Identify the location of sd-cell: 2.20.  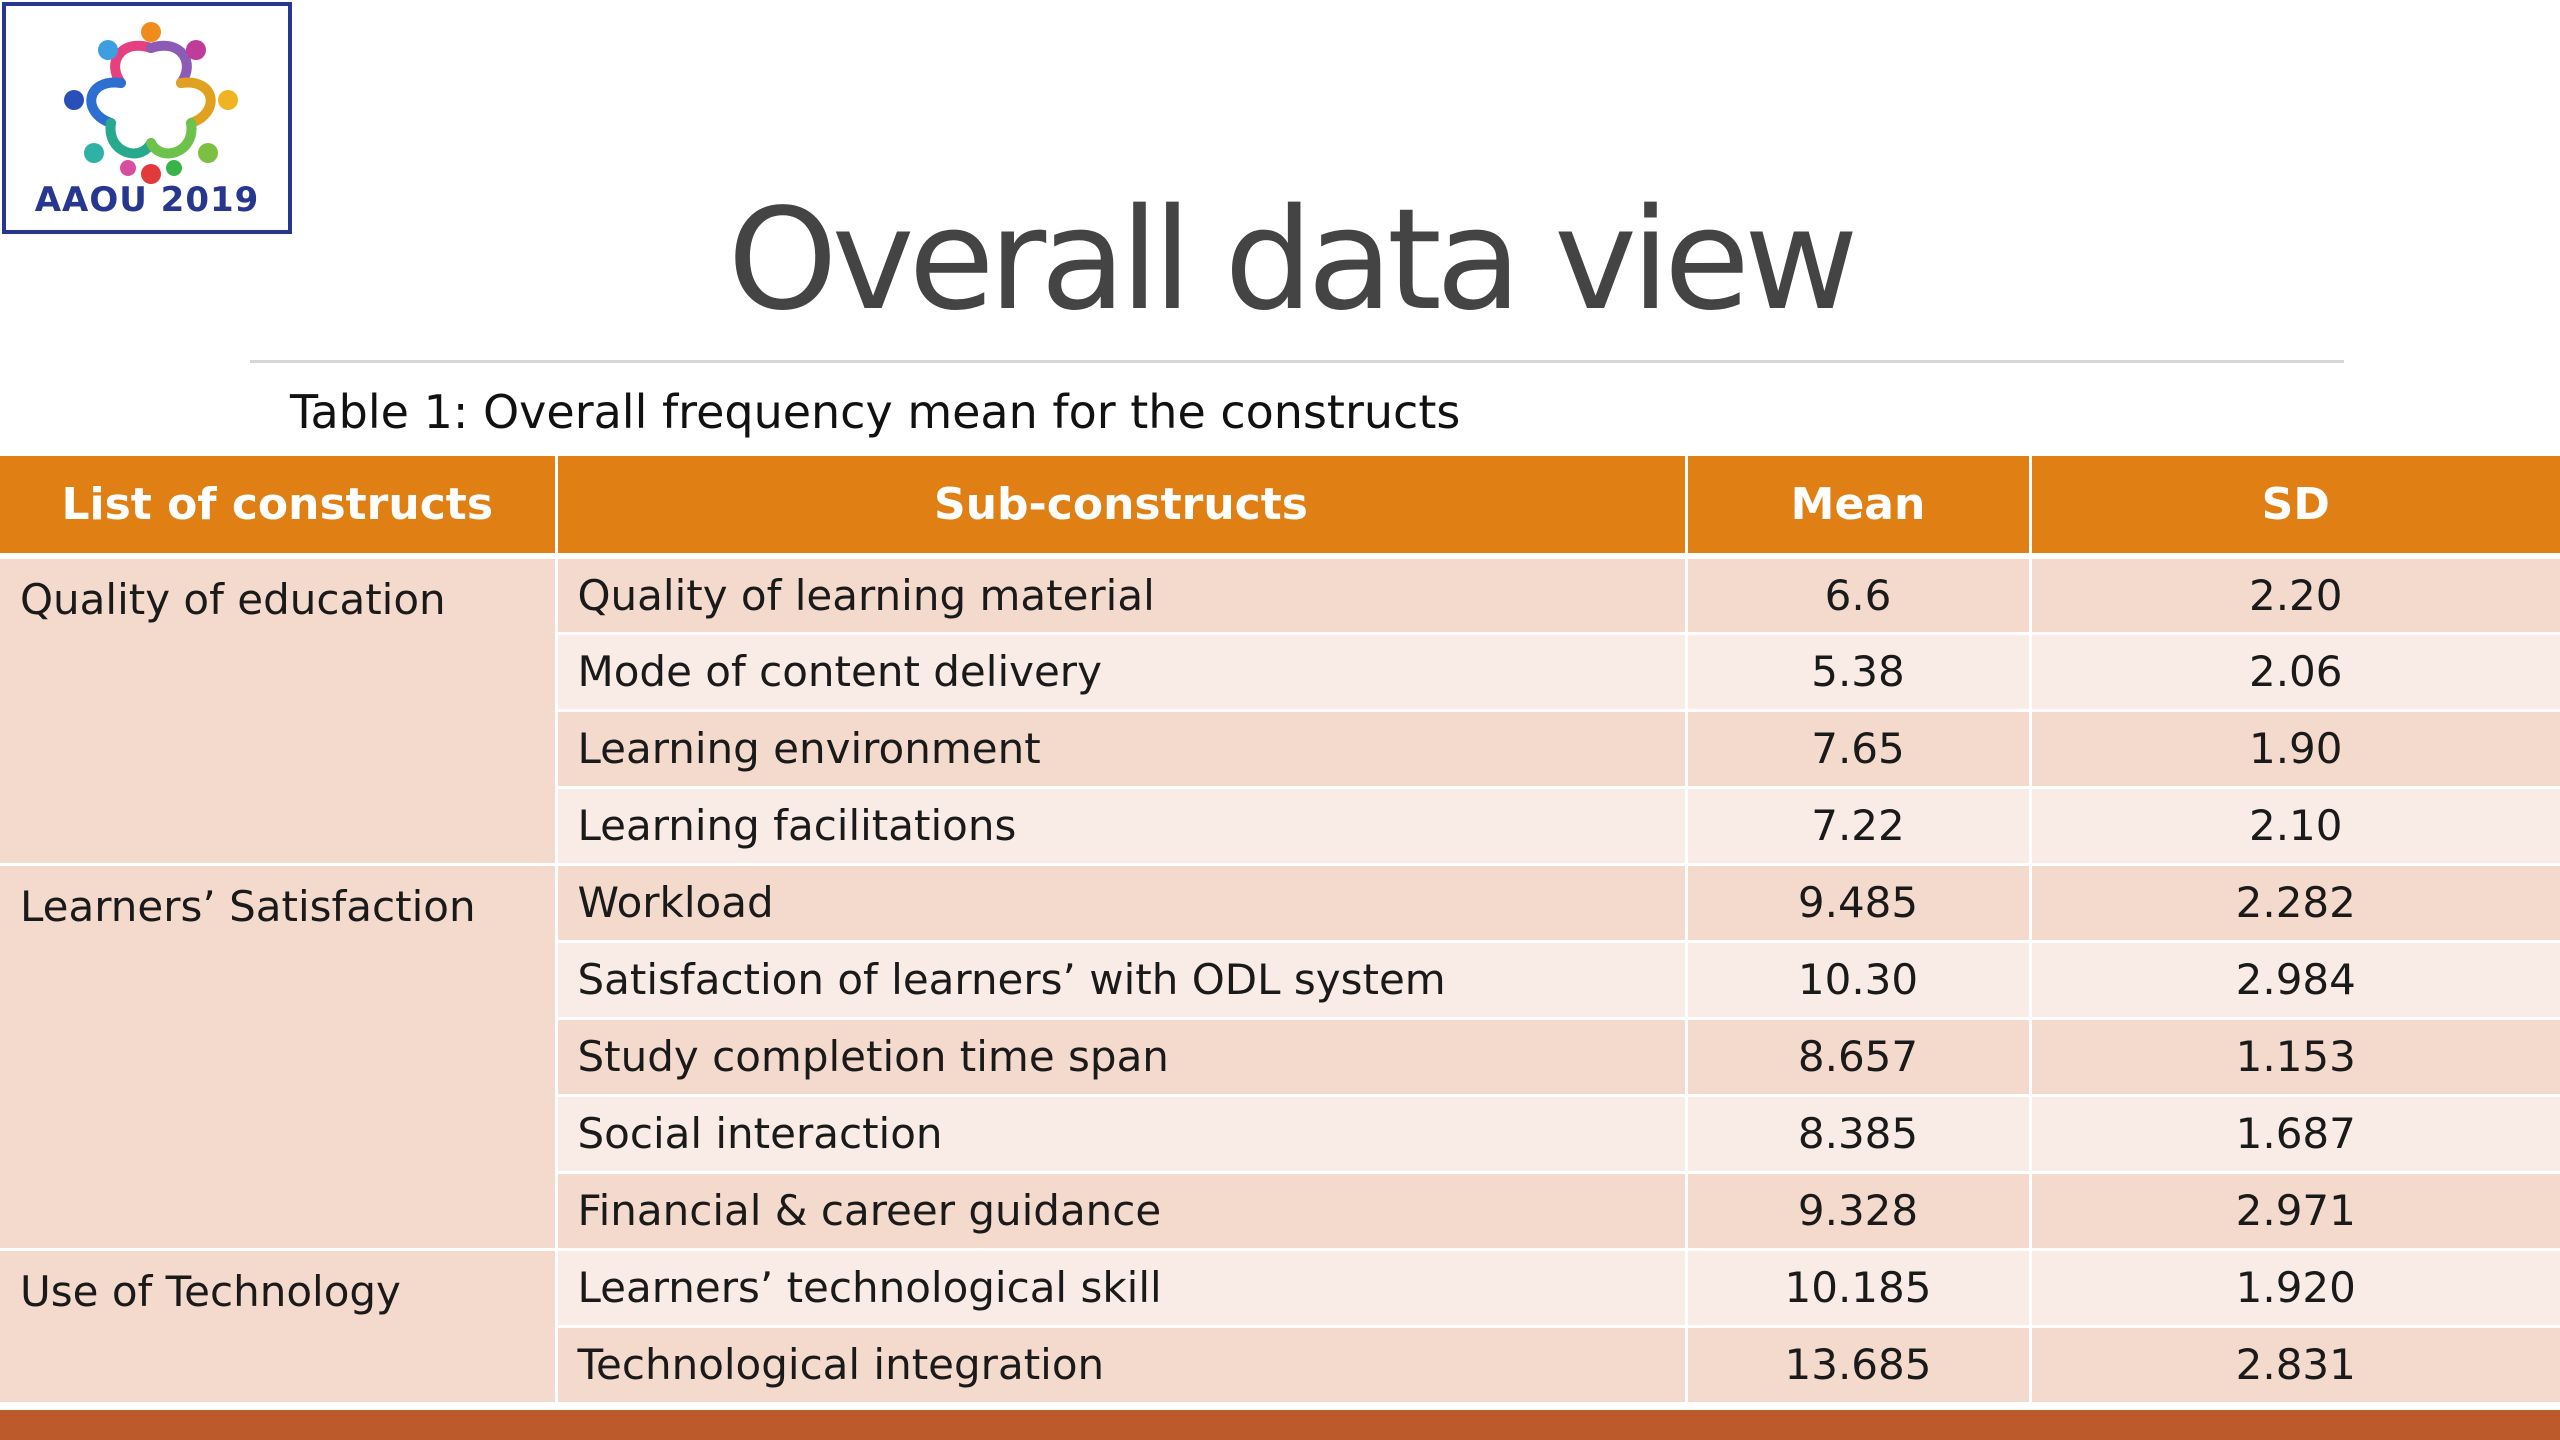
(2295, 595).